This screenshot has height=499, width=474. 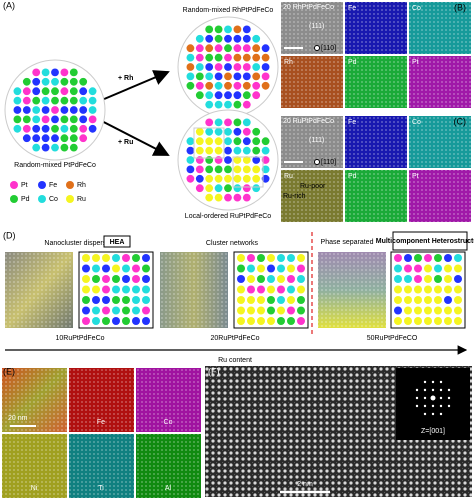 What do you see at coordinates (79, 338) in the screenshot?
I see `label: 10RuPtPdFeCo` at bounding box center [79, 338].